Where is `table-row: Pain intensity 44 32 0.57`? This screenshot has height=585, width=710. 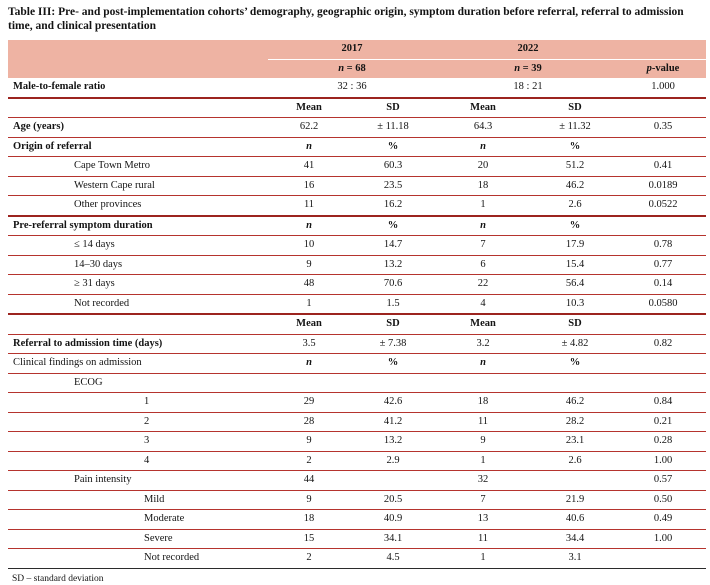
table-row: Pain intensity 44 32 0.57 is located at coordinates (357, 480).